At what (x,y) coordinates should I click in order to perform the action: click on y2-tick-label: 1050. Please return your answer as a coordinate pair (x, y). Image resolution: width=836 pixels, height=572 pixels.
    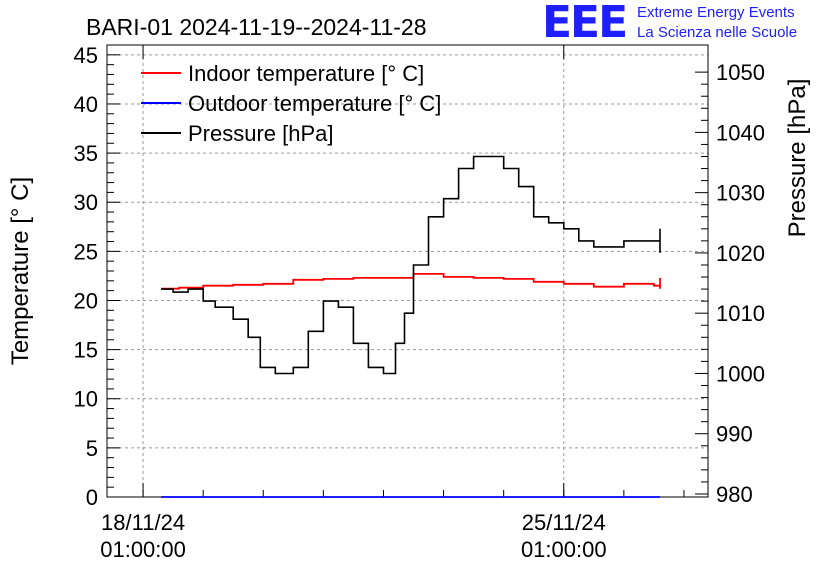
    Looking at the image, I should click on (740, 72).